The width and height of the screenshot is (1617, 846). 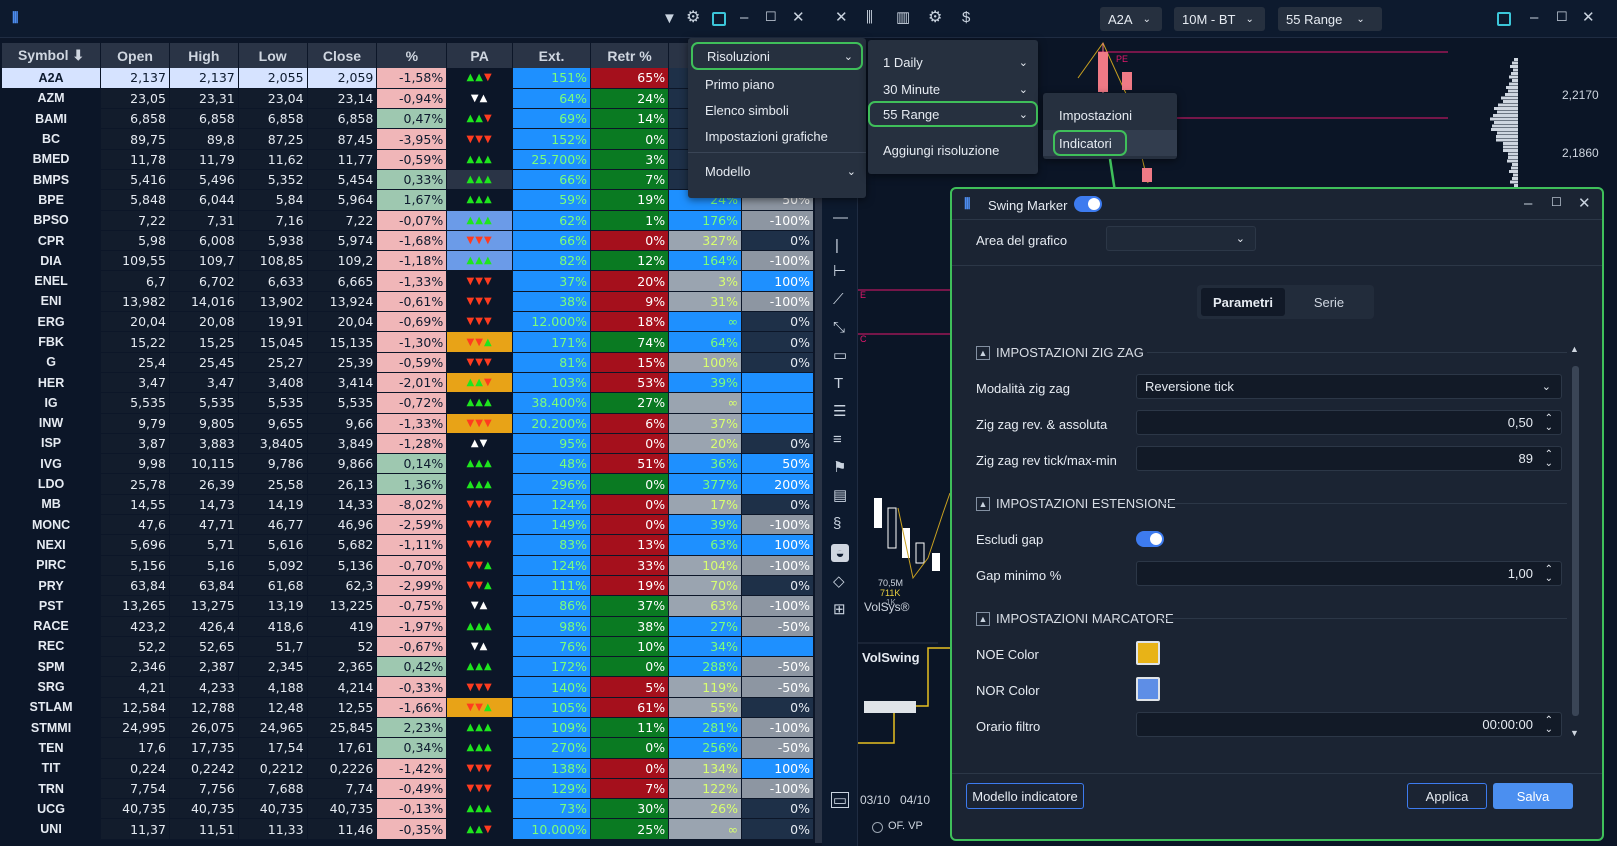 I want to click on nor-color-swatch, so click(x=1148, y=689).